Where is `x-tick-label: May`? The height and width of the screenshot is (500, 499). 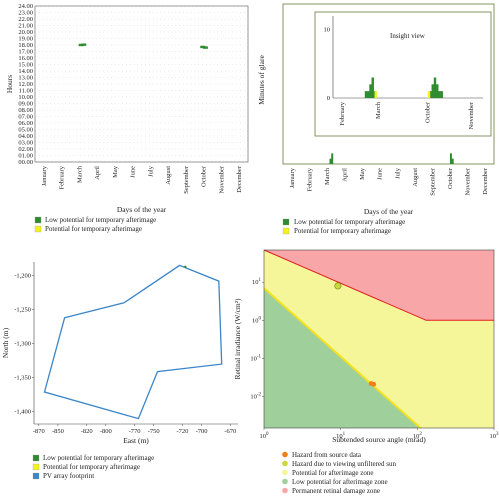 x-tick-label: May is located at coordinates (362, 173).